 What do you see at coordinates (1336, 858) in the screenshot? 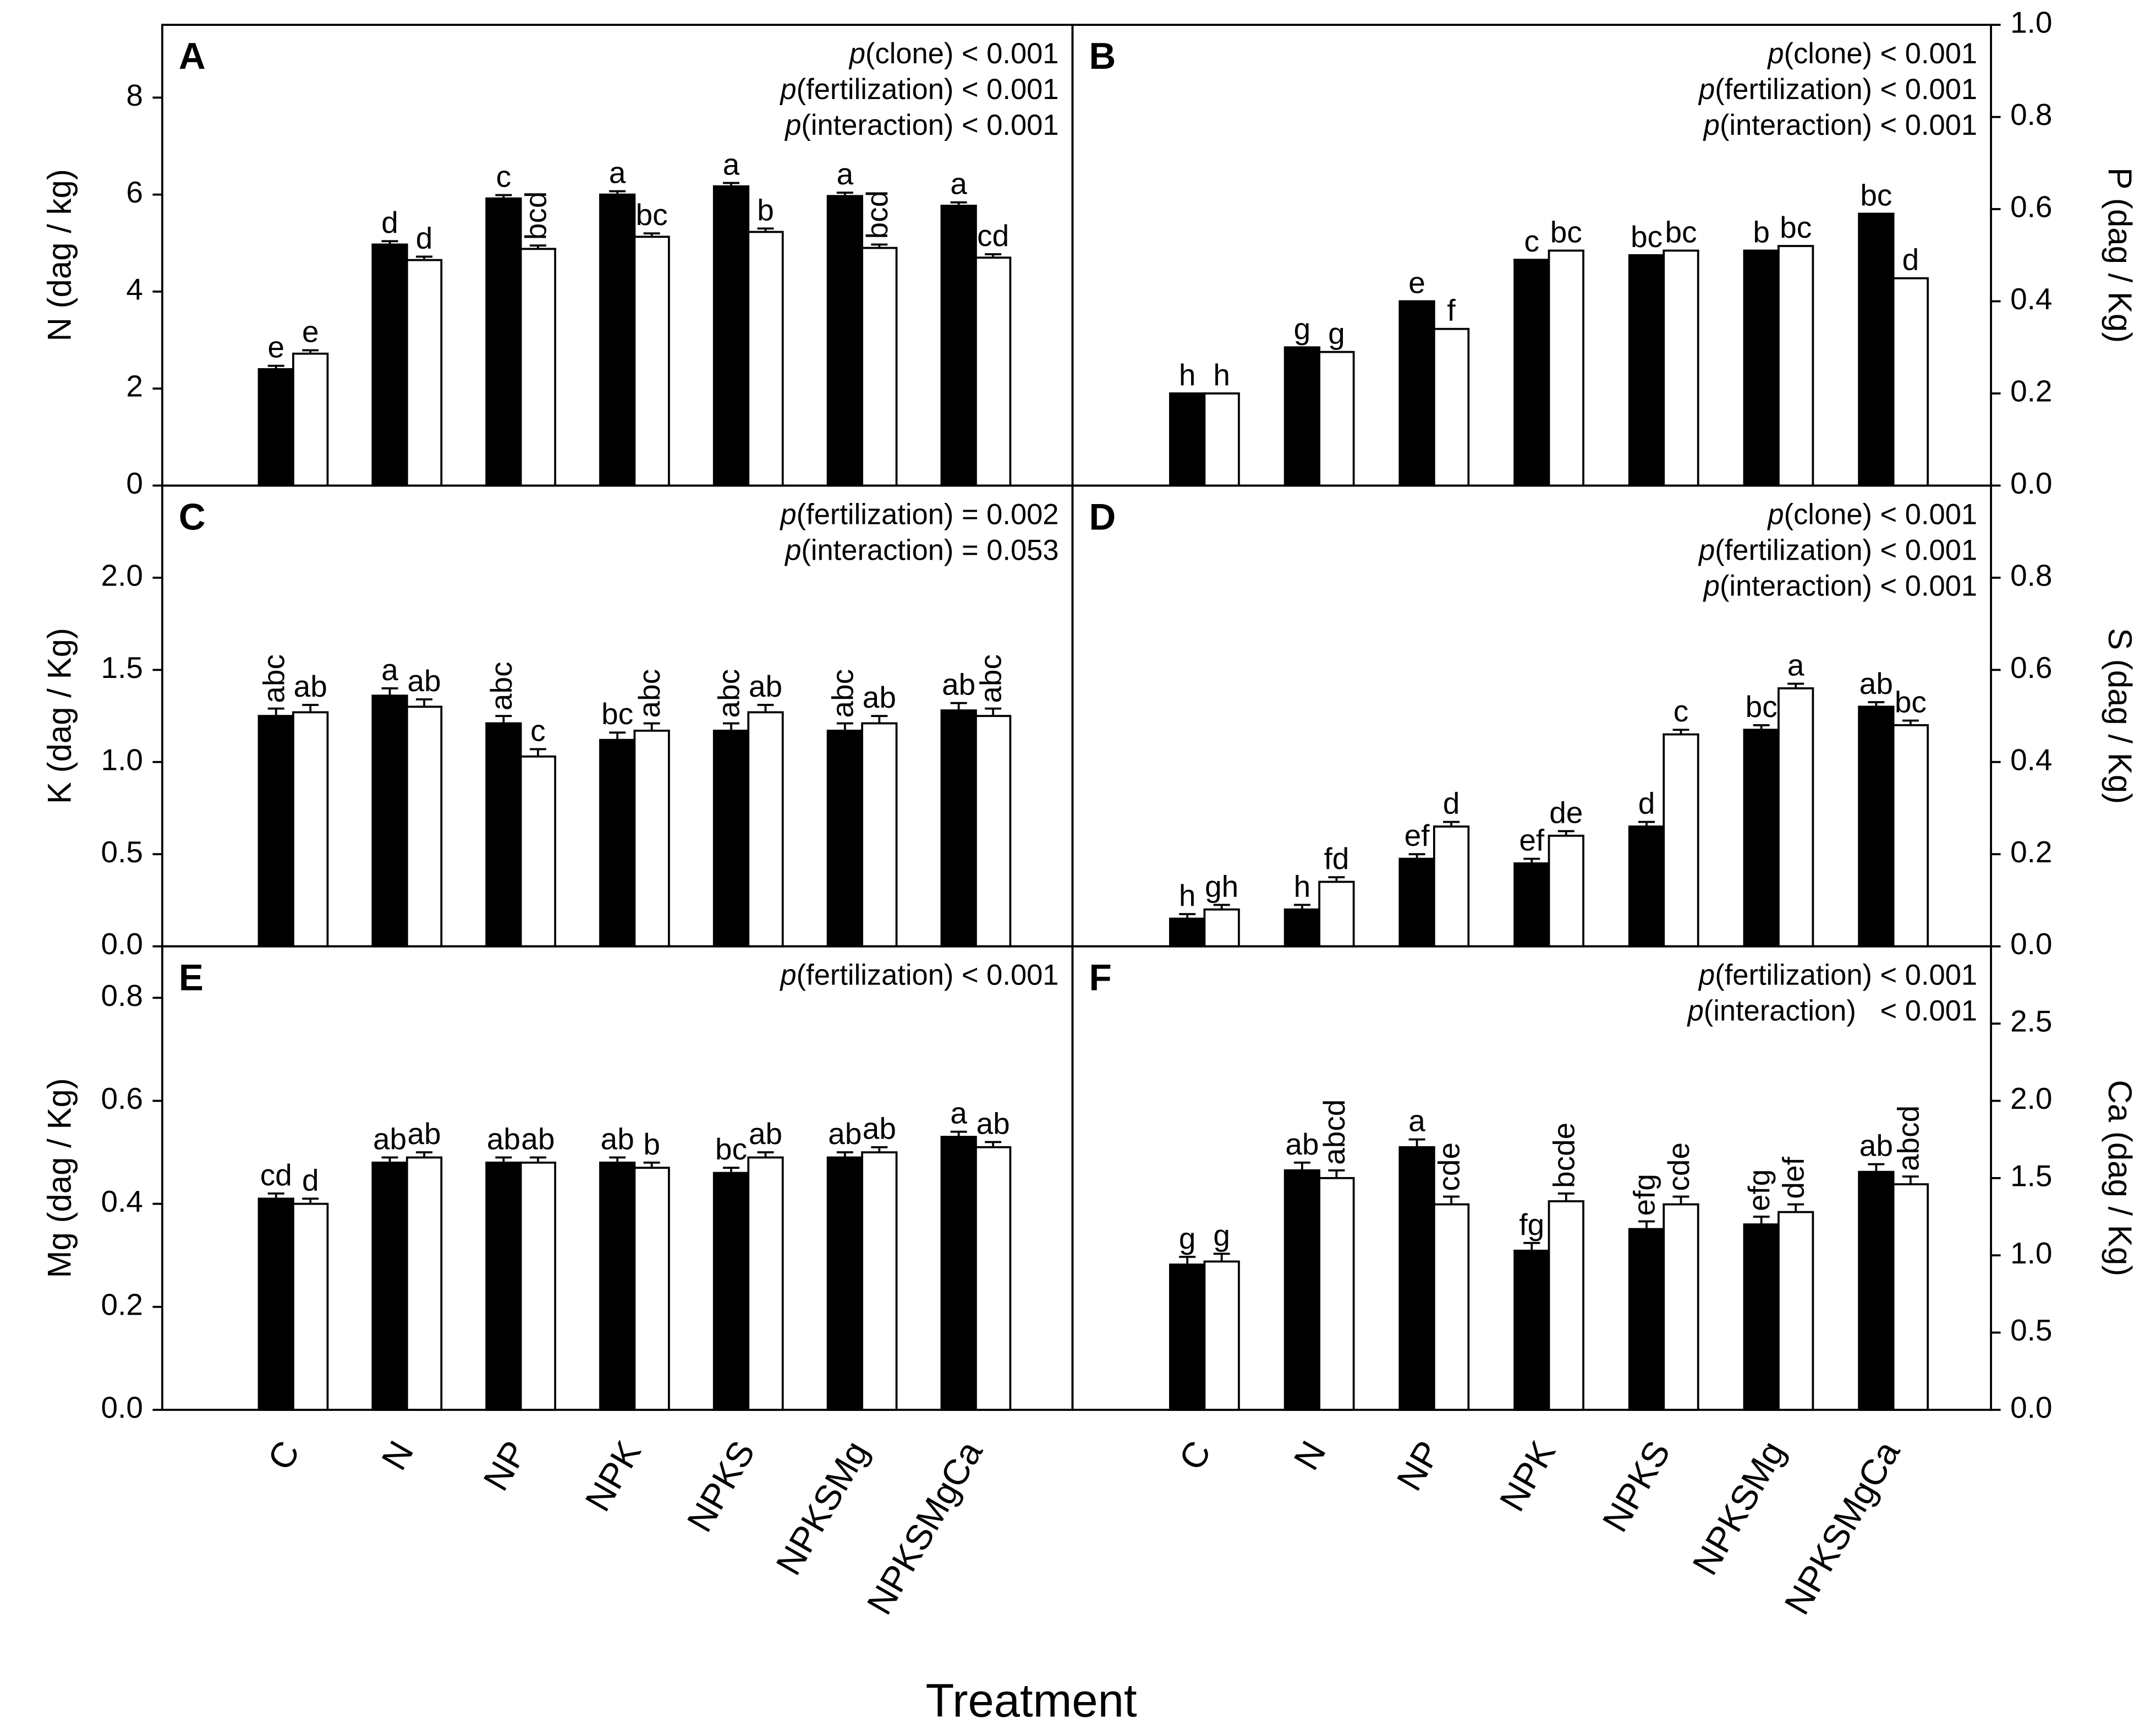
I see `significance-letter: fd` at bounding box center [1336, 858].